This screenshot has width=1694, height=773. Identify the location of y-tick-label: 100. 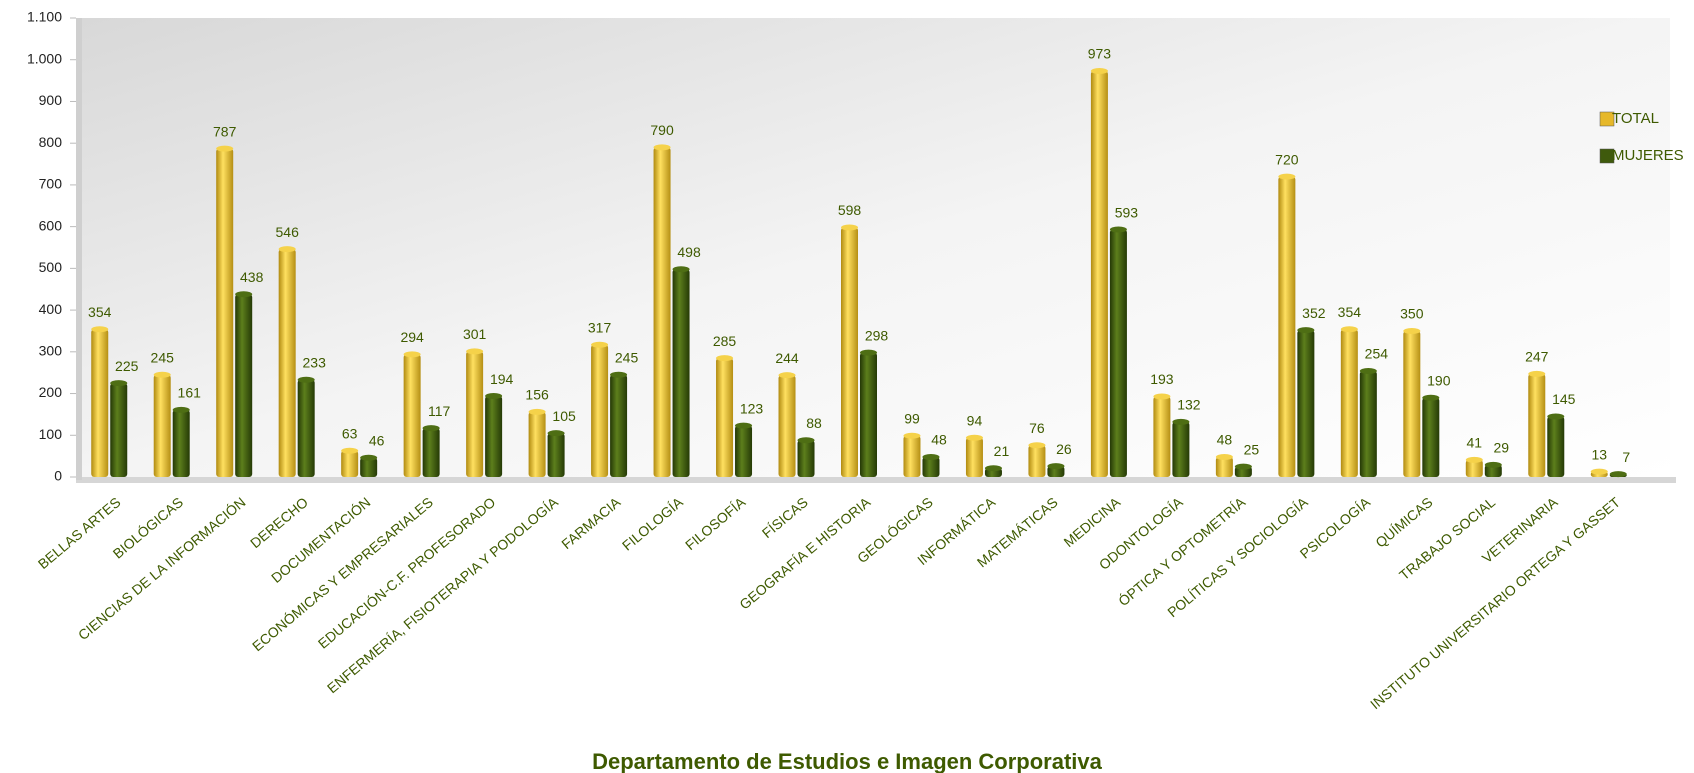
(51, 434).